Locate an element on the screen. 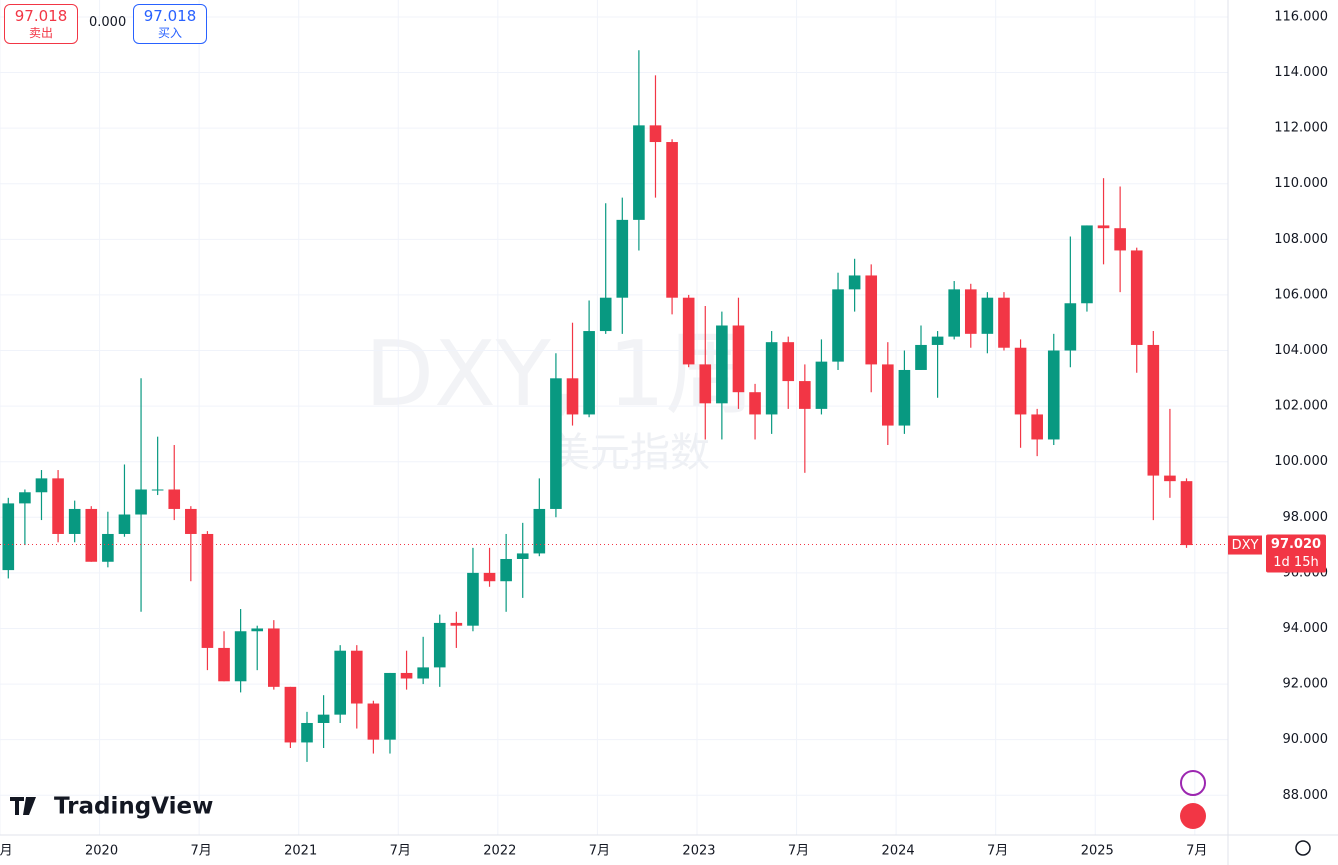  flag-icon is located at coordinates (1193, 816).